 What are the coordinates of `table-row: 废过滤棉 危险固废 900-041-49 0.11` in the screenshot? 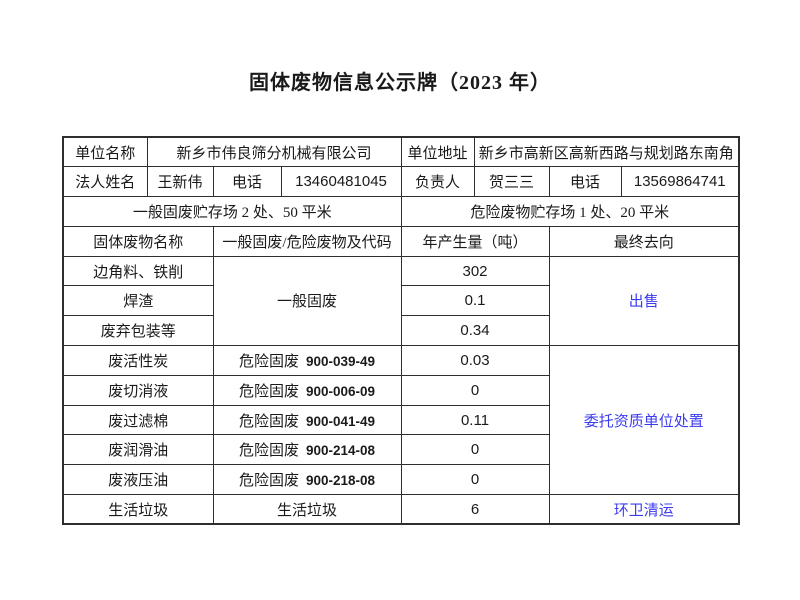 It's located at (400, 420).